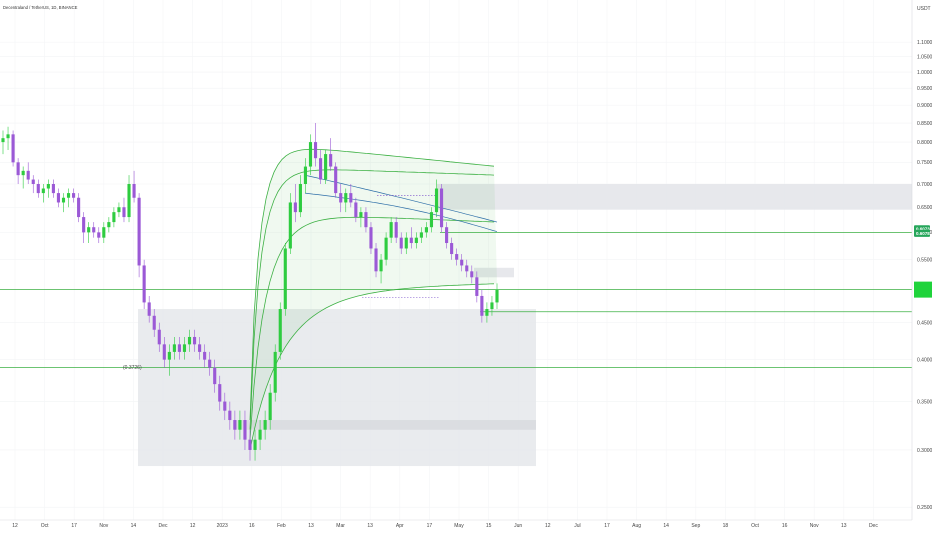  Describe the element at coordinates (924, 58) in the screenshot. I see `y-tick-label: 1.0500` at that location.